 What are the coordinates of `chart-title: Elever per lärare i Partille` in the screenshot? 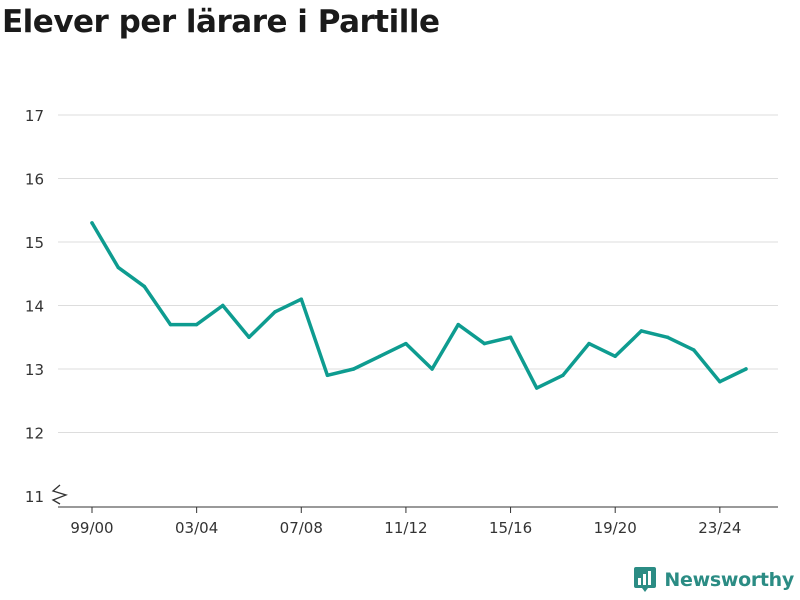 It's located at (221, 22).